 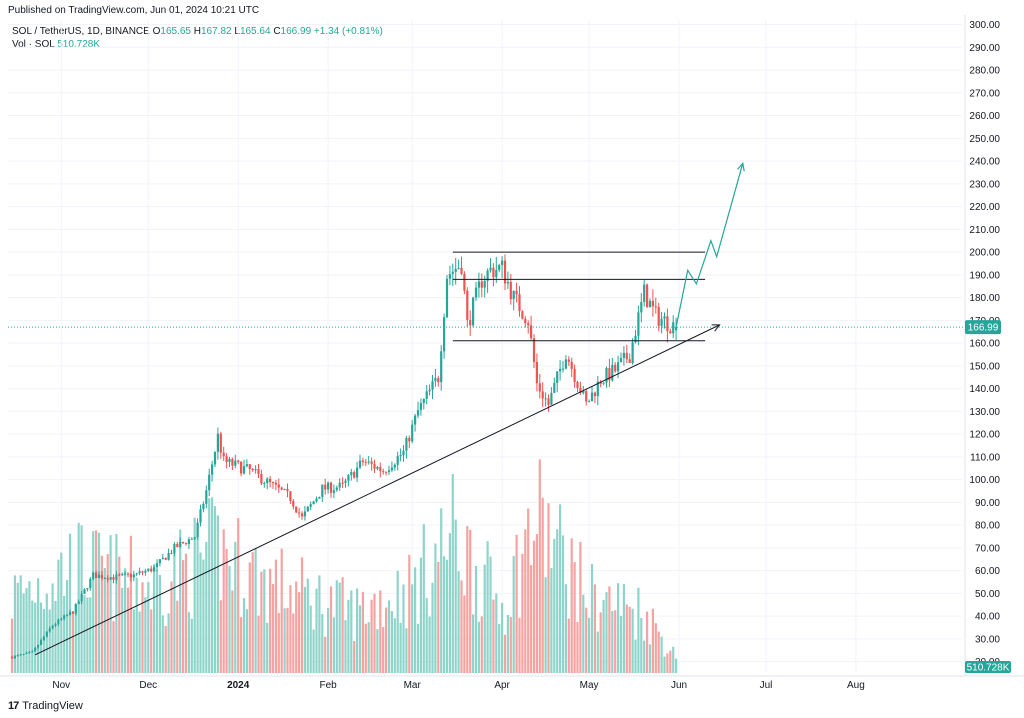 What do you see at coordinates (52, 706) in the screenshot?
I see `brand-label: TradingView` at bounding box center [52, 706].